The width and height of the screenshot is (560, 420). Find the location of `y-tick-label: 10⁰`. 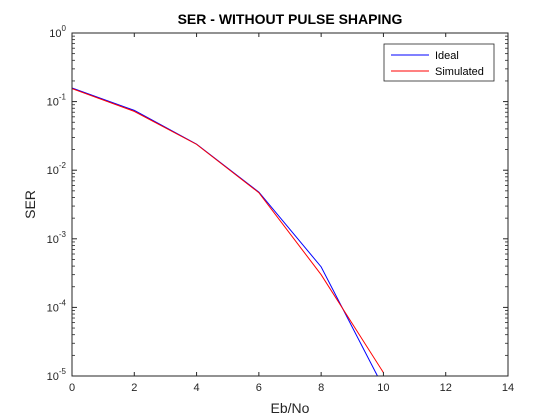

y-tick-label: 10⁰ is located at coordinates (57, 32).